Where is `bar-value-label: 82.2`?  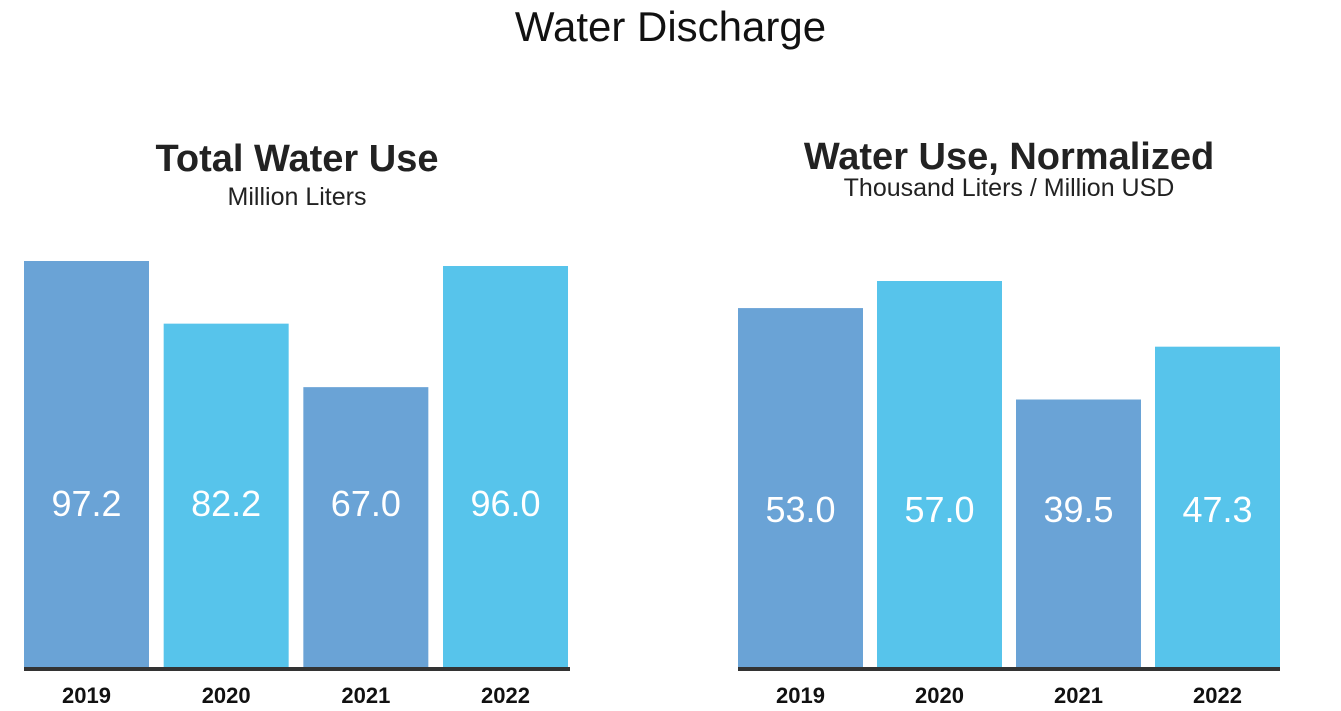 bar-value-label: 82.2 is located at coordinates (226, 503).